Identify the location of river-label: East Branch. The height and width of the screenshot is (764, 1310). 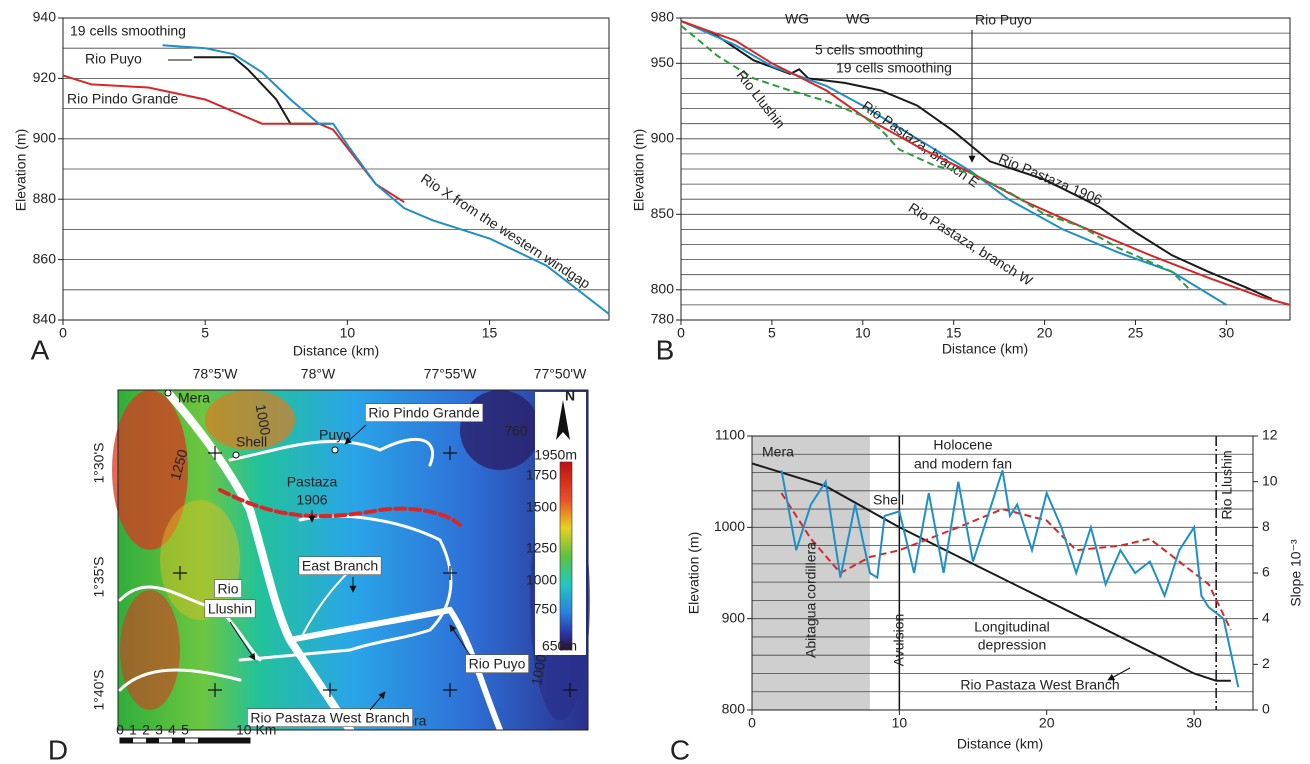
(340, 566).